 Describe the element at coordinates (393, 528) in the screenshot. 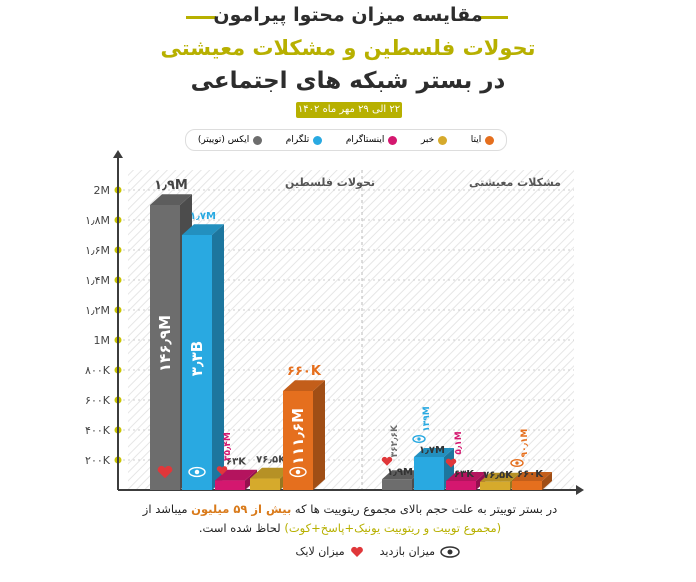

I see `footnote-bracket: (مجموع توییت و ریتوییت یونیک+پاسخ+کوت)` at that location.